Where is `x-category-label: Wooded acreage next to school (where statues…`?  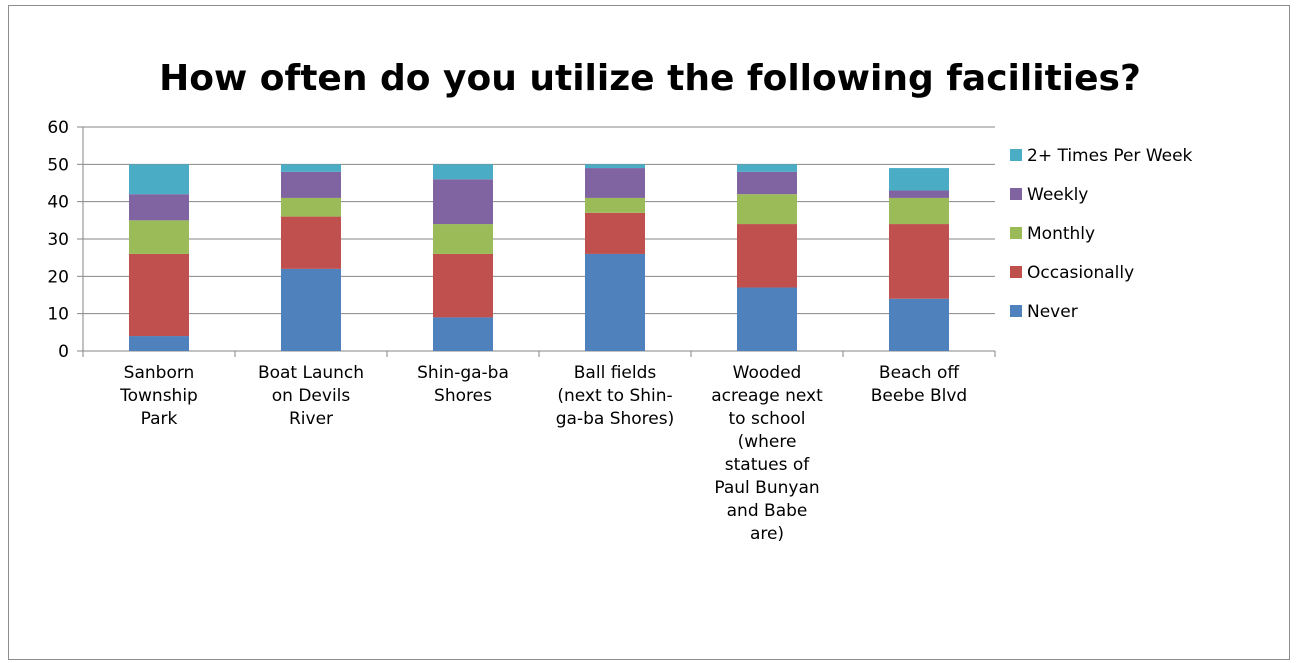
x-category-label: Wooded acreage next to school (where statues… is located at coordinates (767, 453).